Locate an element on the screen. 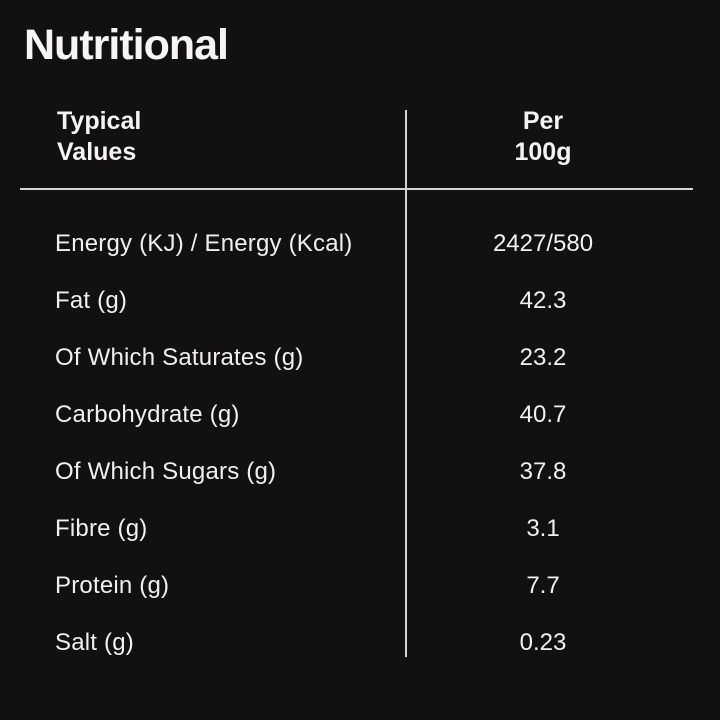 The width and height of the screenshot is (720, 720). column-header-per-line1: Per is located at coordinates (543, 121).